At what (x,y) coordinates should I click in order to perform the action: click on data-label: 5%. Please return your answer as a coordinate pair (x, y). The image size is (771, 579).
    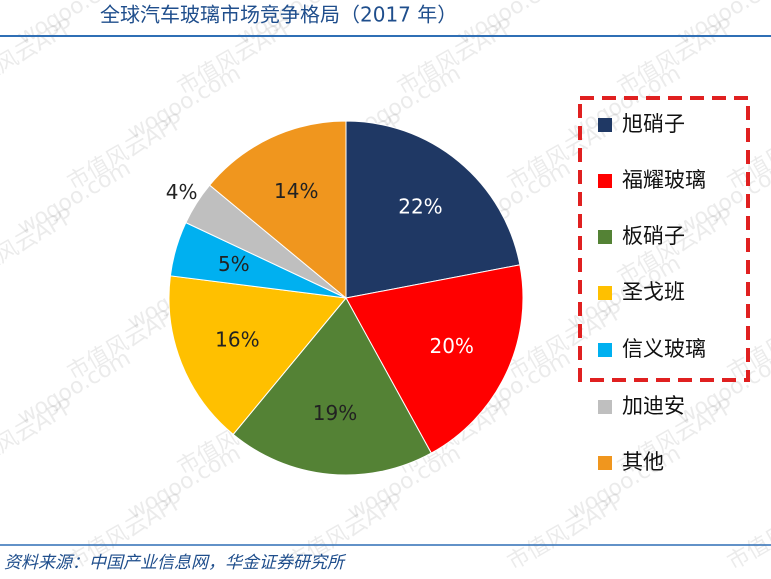
    Looking at the image, I should click on (234, 264).